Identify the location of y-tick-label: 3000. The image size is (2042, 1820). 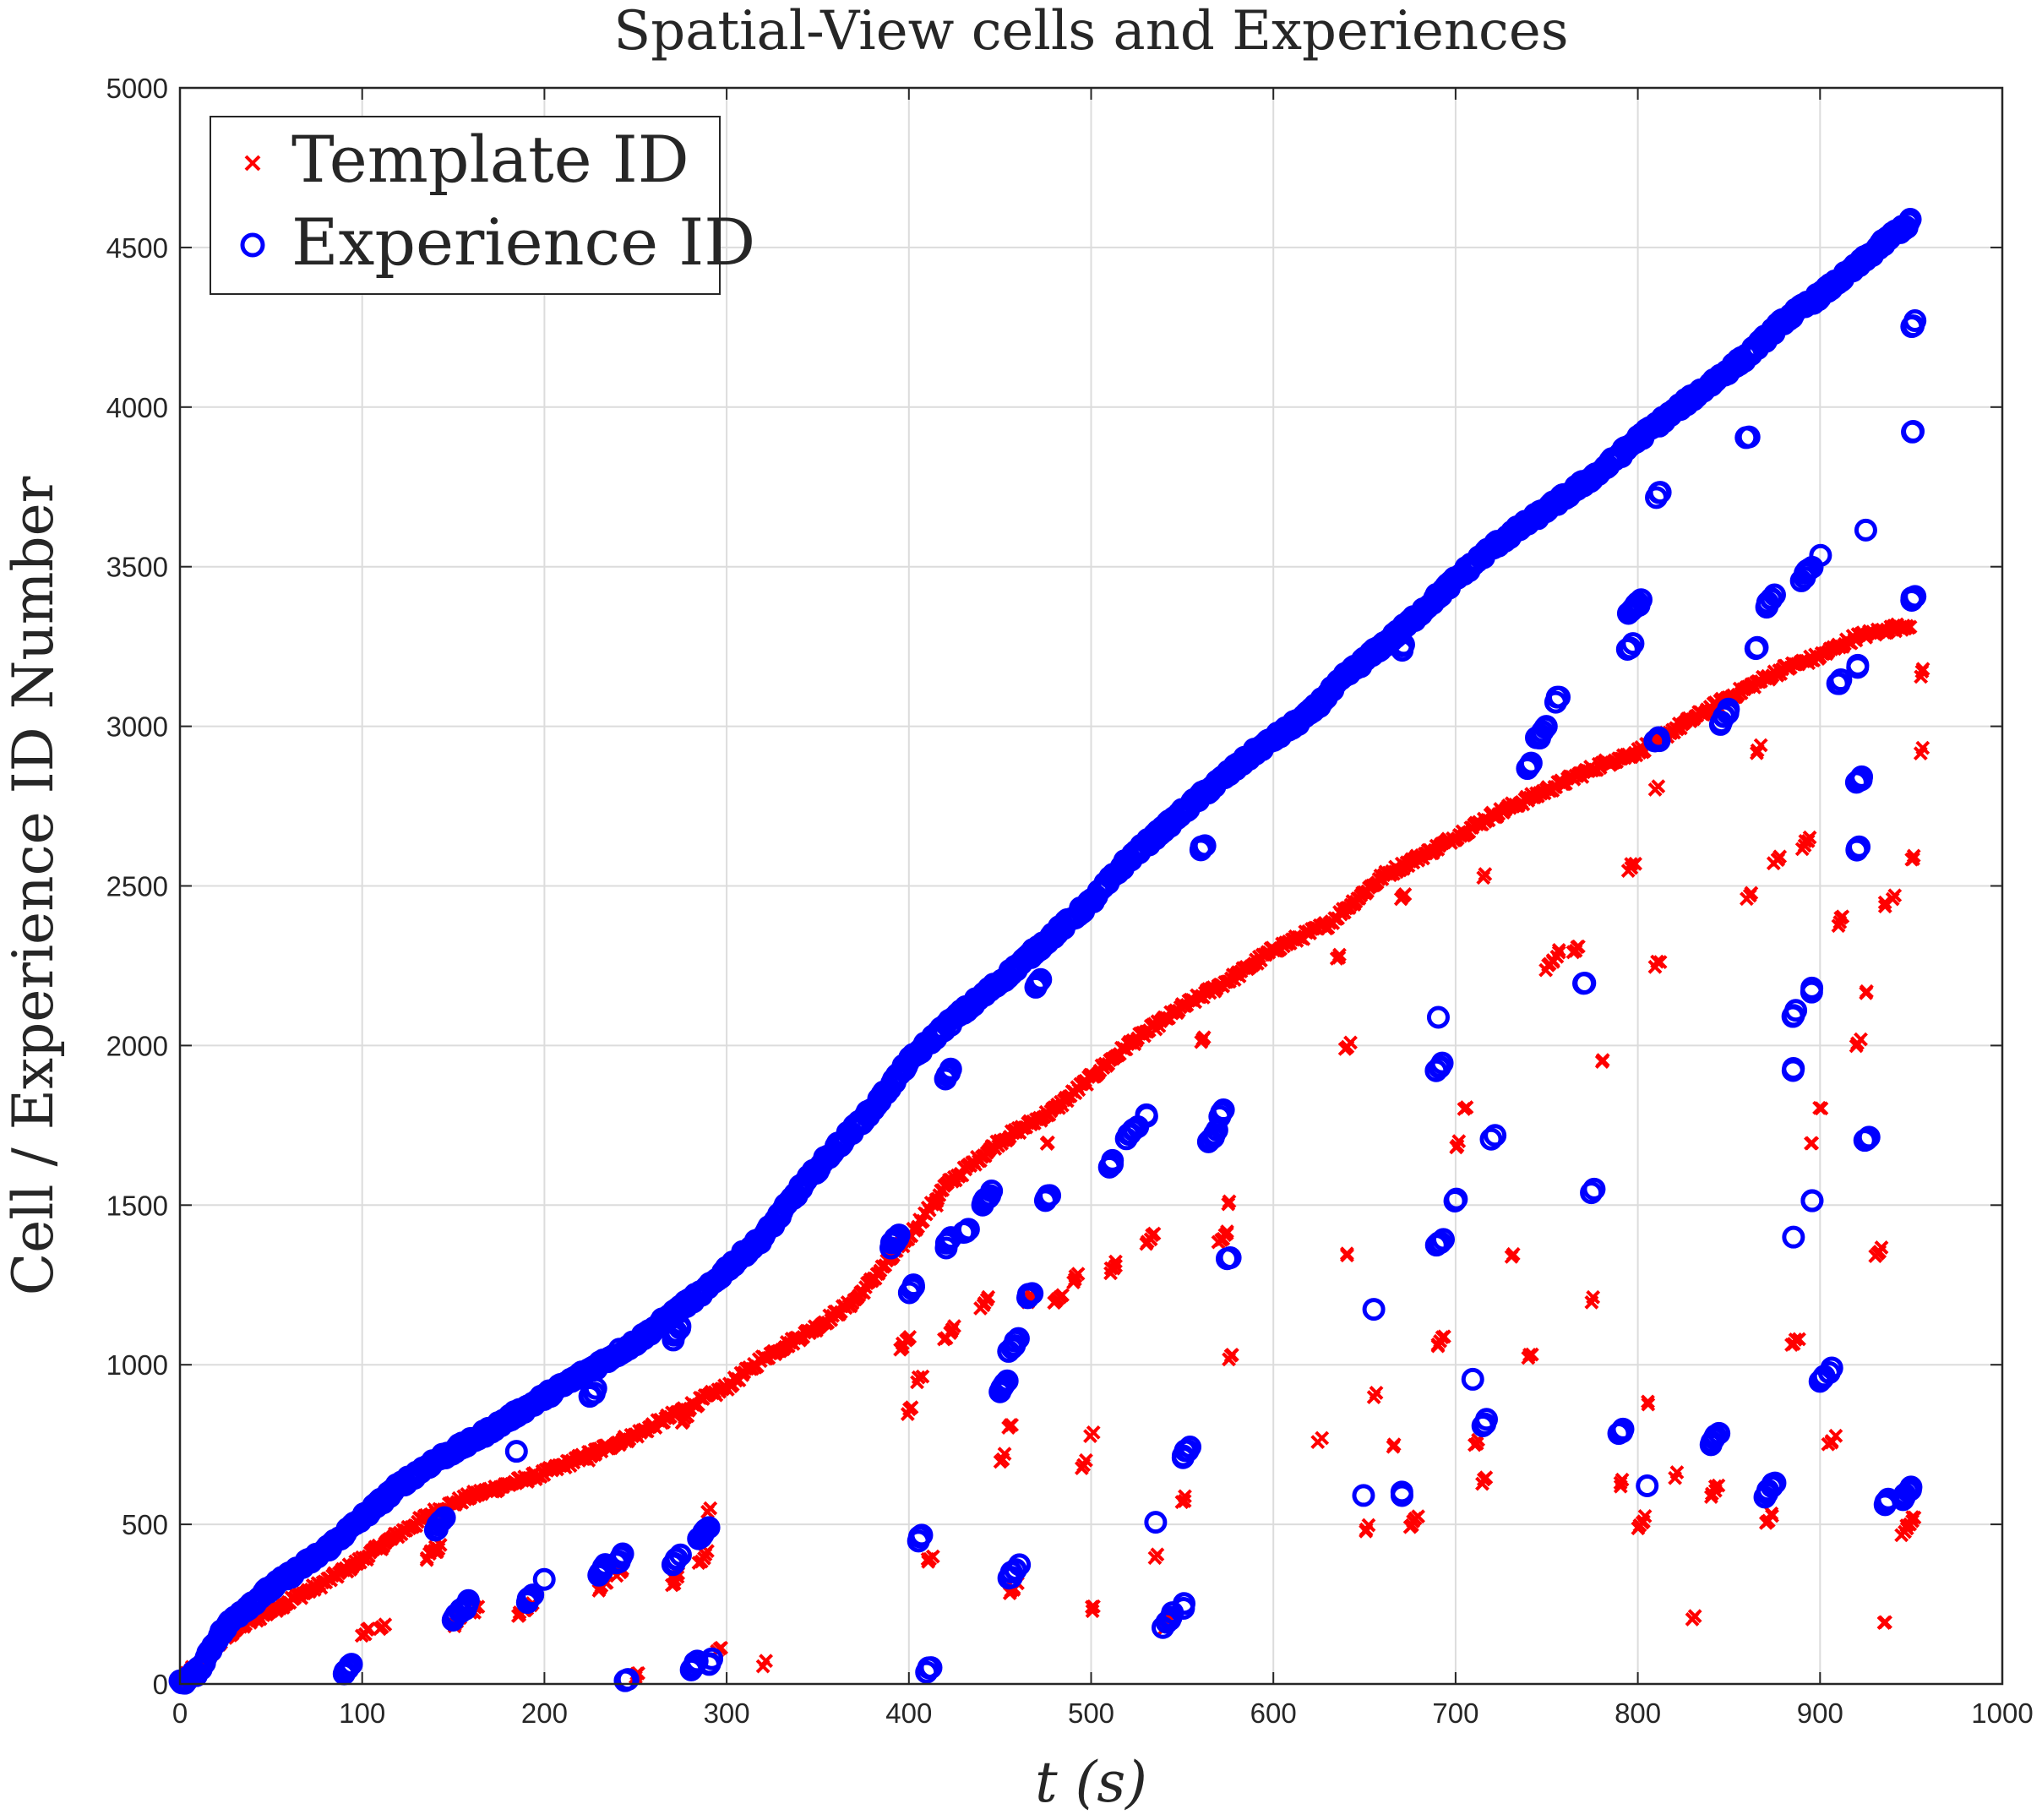
(137, 727).